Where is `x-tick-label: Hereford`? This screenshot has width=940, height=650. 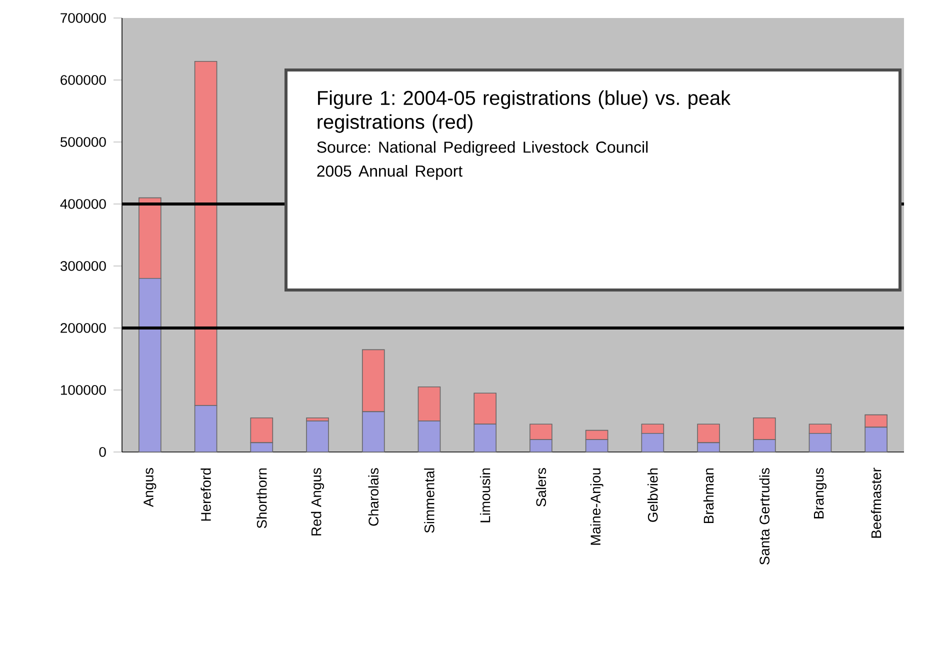
x-tick-label: Hereford is located at coordinates (205, 494).